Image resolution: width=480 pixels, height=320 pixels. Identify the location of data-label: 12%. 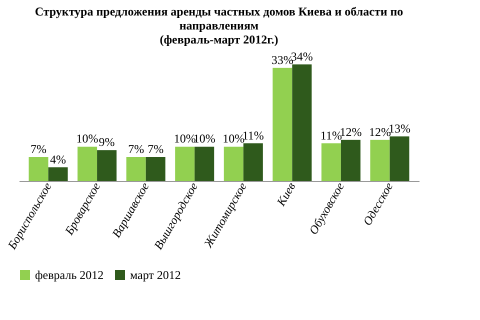
(379, 131).